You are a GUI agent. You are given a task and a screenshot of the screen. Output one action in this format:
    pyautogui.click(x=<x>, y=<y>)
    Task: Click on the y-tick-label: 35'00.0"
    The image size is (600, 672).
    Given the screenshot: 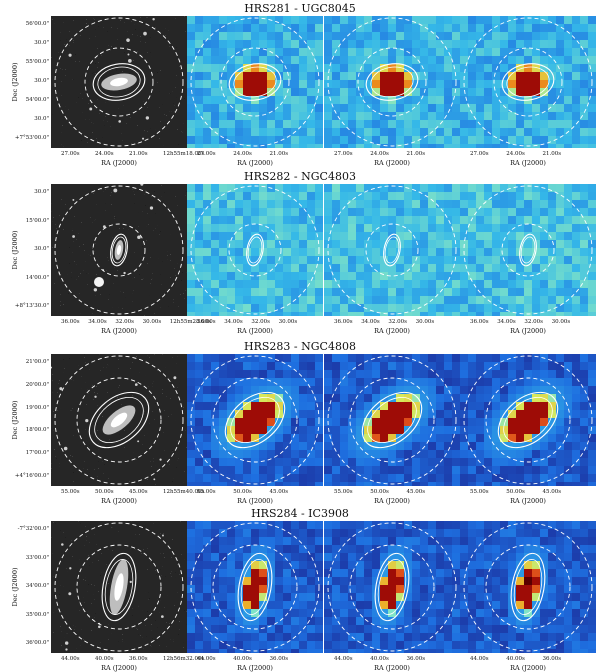 What is the action you would take?
    pyautogui.click(x=37, y=614)
    